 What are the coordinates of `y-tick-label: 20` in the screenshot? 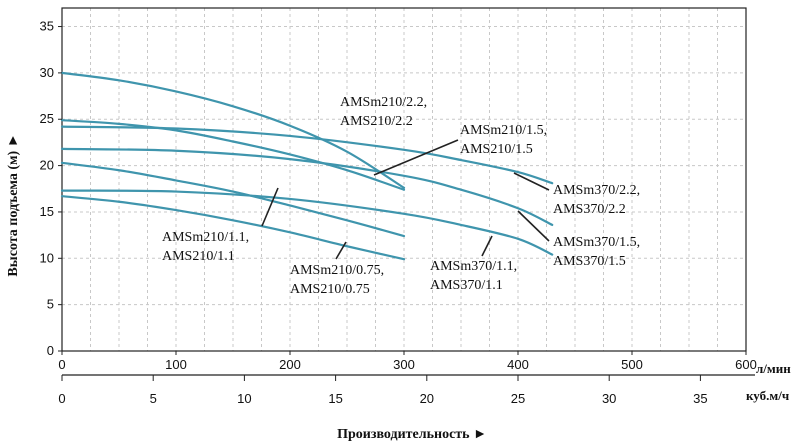 It's located at (47, 165).